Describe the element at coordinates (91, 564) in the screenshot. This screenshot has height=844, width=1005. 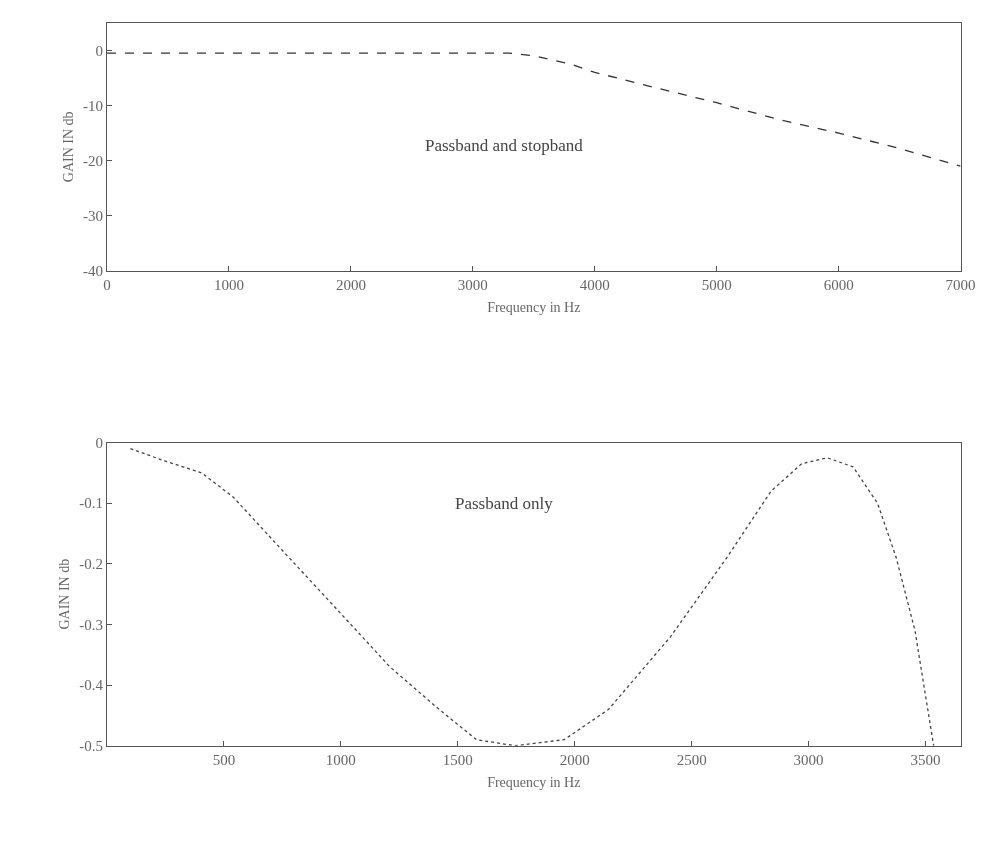
I see `y-tick-label: -0.2` at that location.